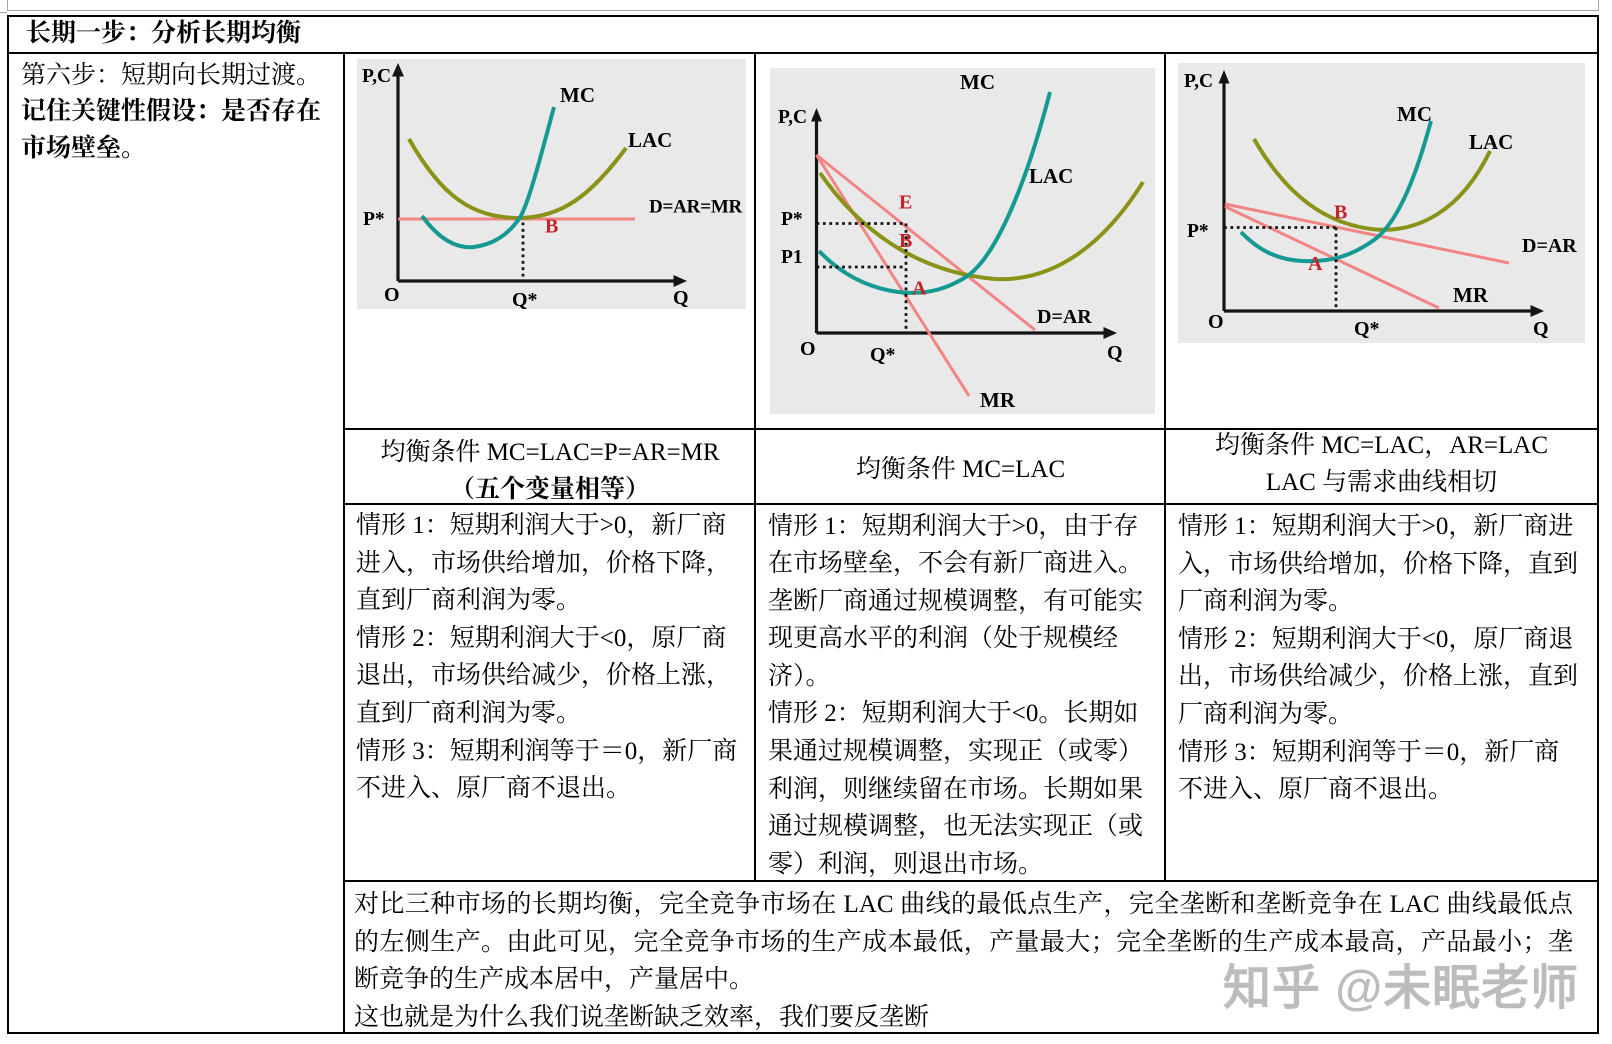  Describe the element at coordinates (696, 207) in the screenshot. I see `svg-text: D=AR=MR` at that location.